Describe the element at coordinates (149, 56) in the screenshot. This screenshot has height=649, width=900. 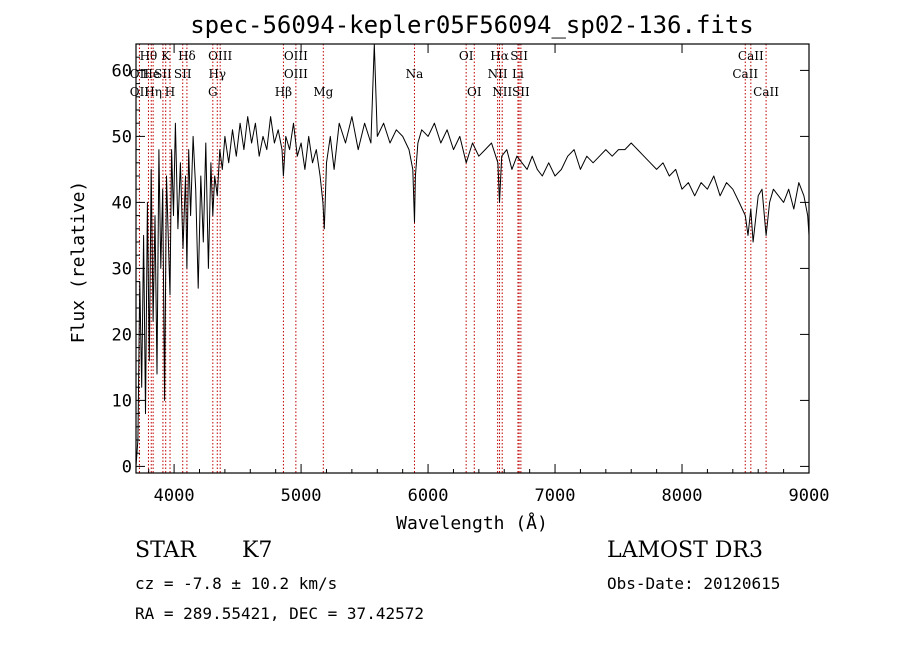
I see `line-label-0: Hθ` at that location.